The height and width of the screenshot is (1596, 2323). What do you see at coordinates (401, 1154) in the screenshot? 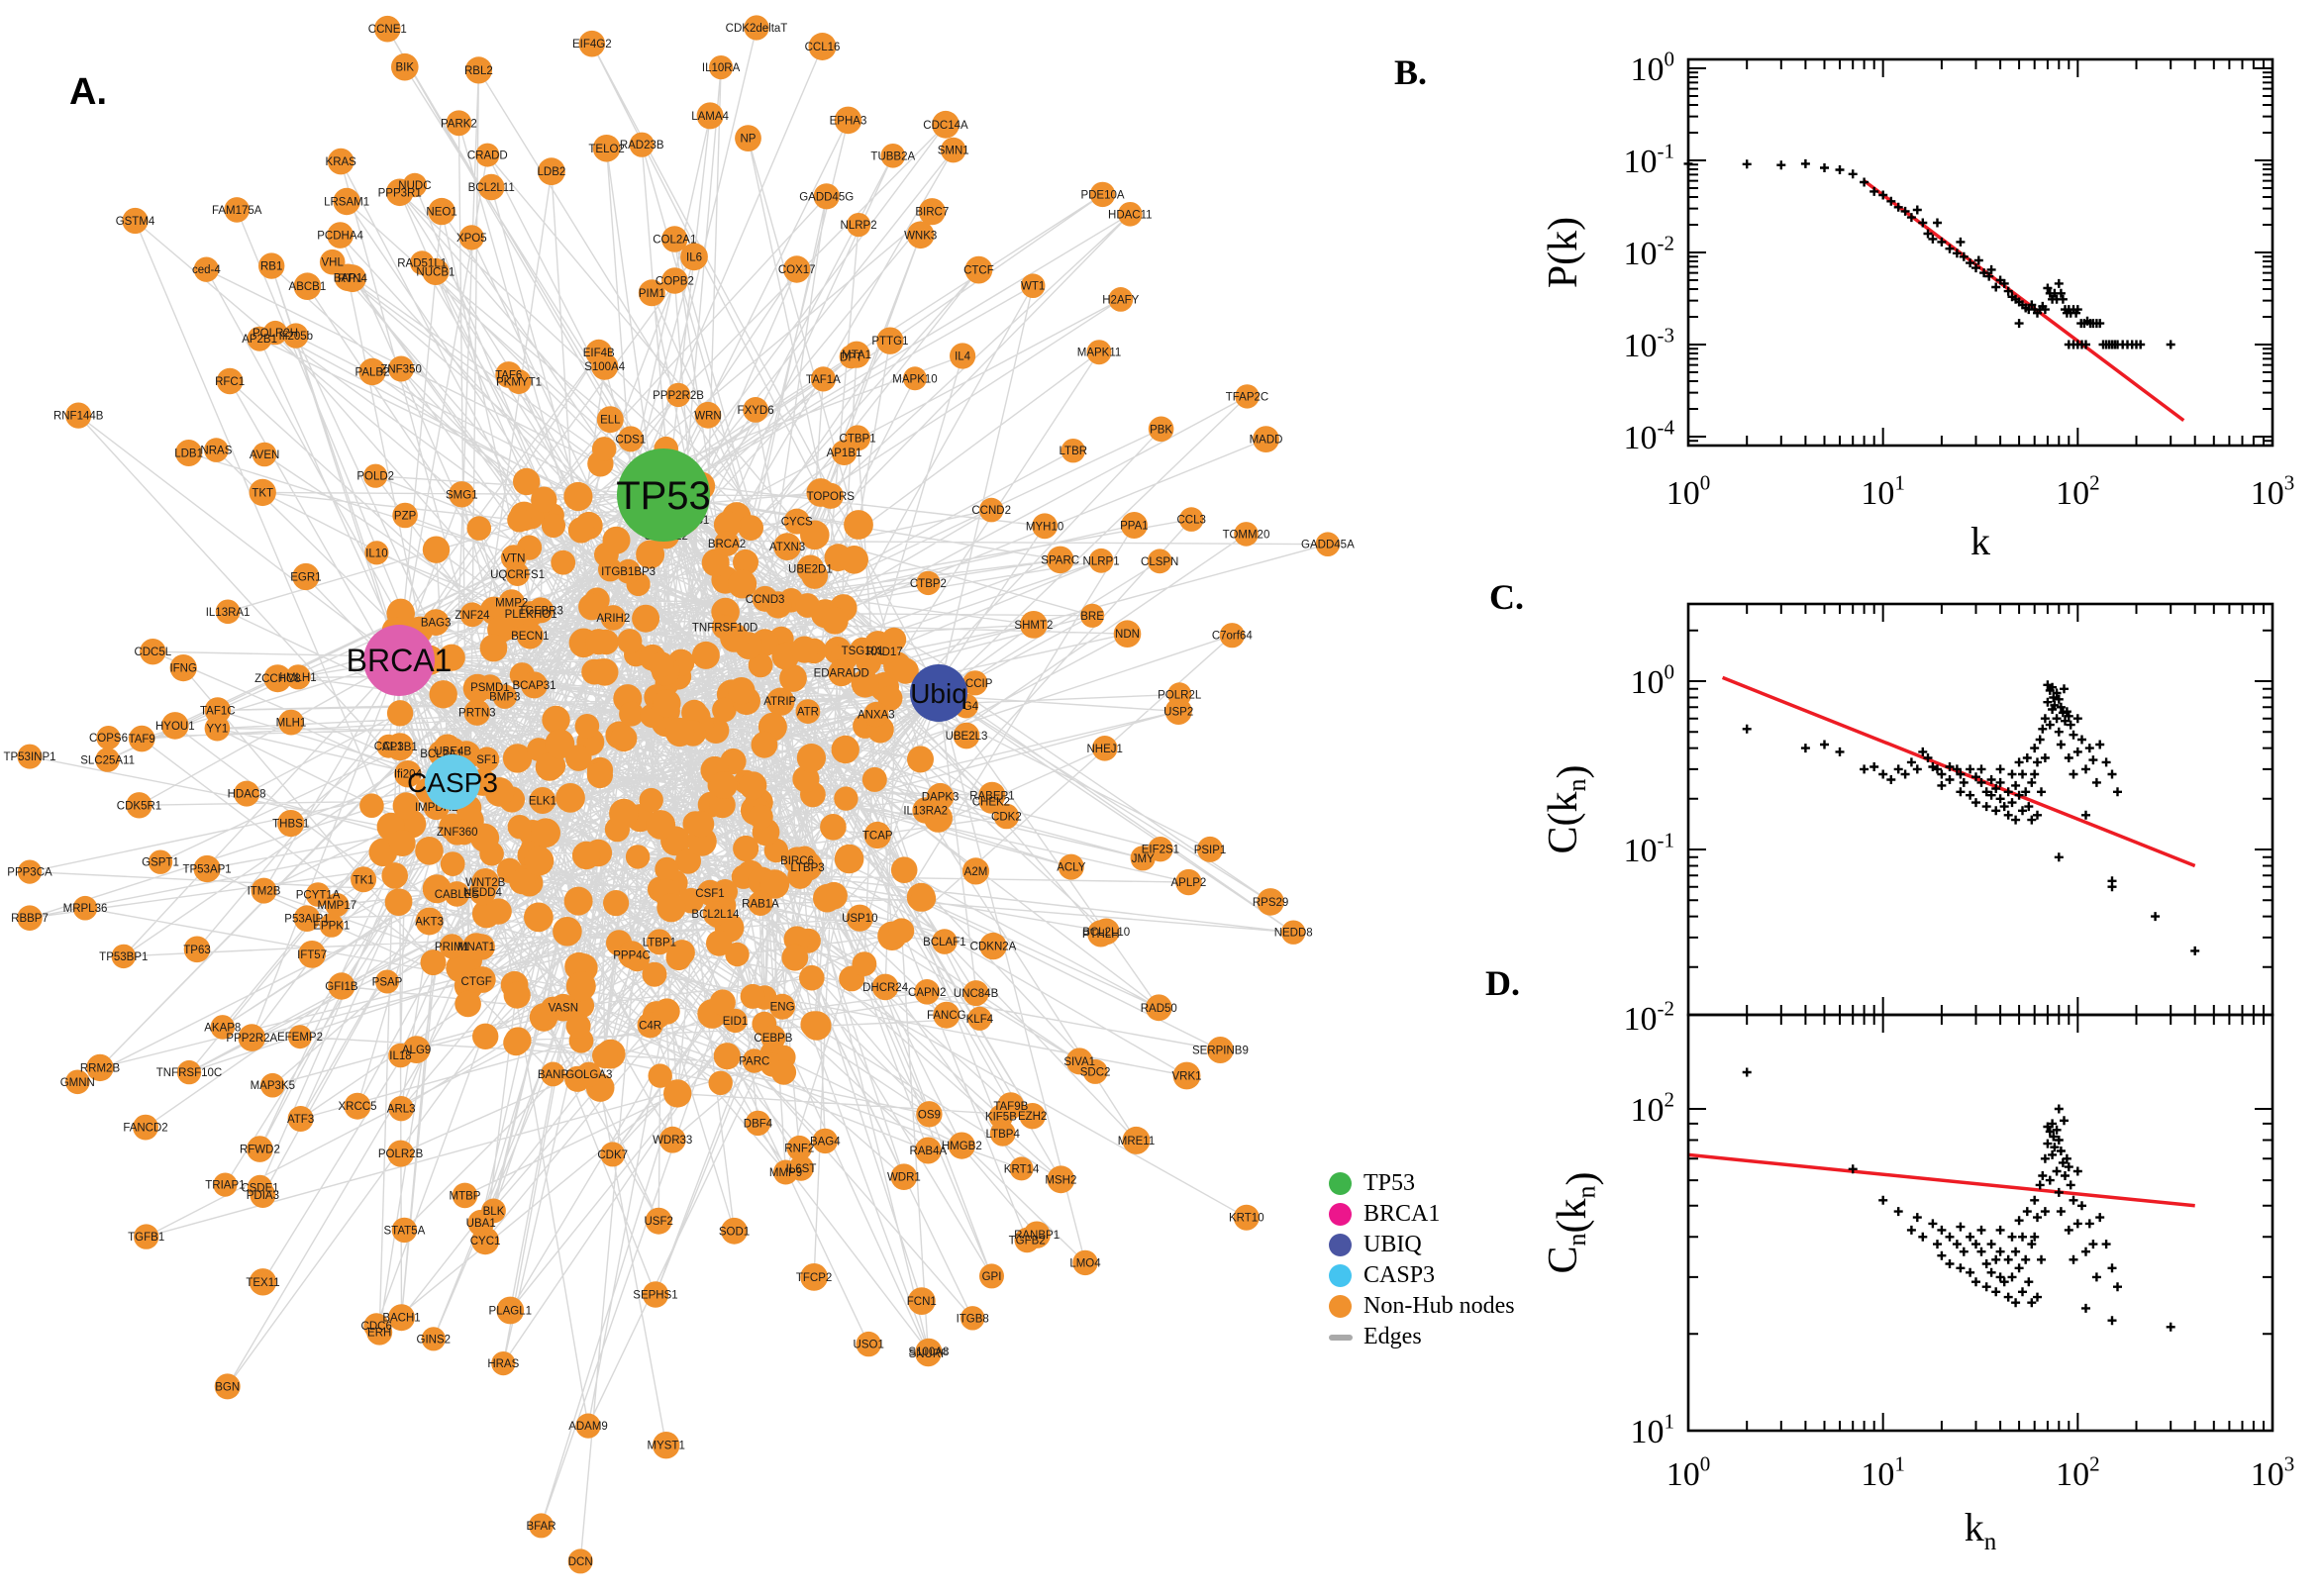
I see `node-label: POLR2B` at bounding box center [401, 1154].